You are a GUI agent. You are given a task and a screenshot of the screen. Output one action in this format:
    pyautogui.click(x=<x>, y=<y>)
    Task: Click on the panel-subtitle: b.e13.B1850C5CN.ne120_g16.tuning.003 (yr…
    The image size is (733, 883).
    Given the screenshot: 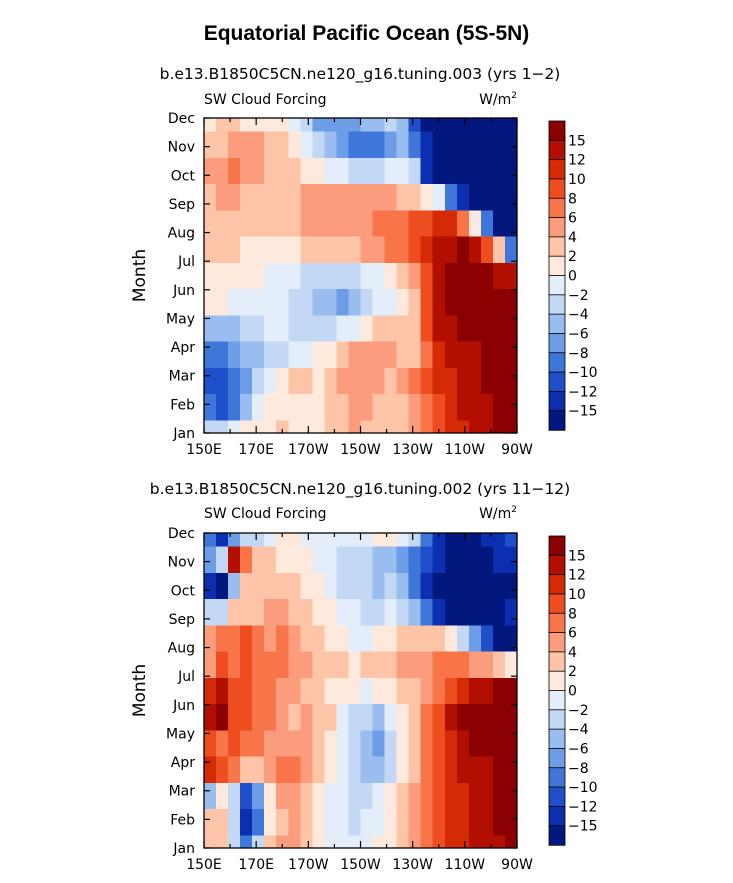 What is the action you would take?
    pyautogui.click(x=360, y=74)
    